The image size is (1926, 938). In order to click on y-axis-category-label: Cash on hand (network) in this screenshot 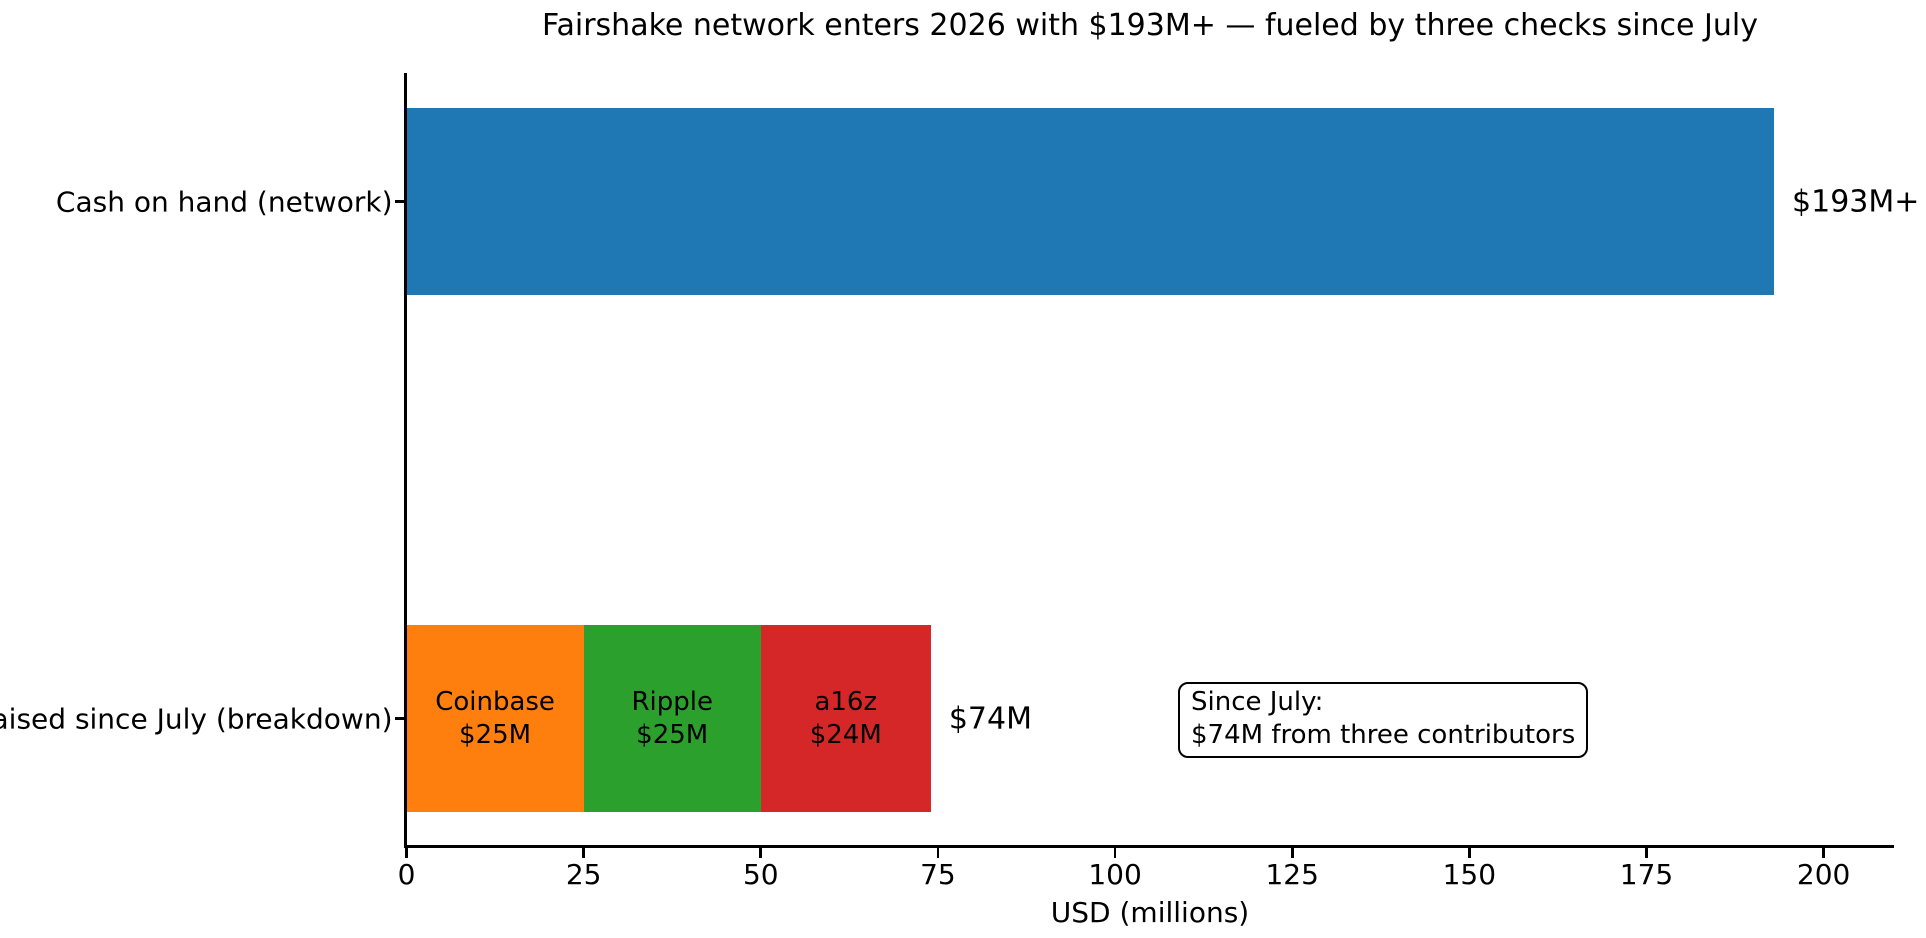, I will do `click(224, 201)`.